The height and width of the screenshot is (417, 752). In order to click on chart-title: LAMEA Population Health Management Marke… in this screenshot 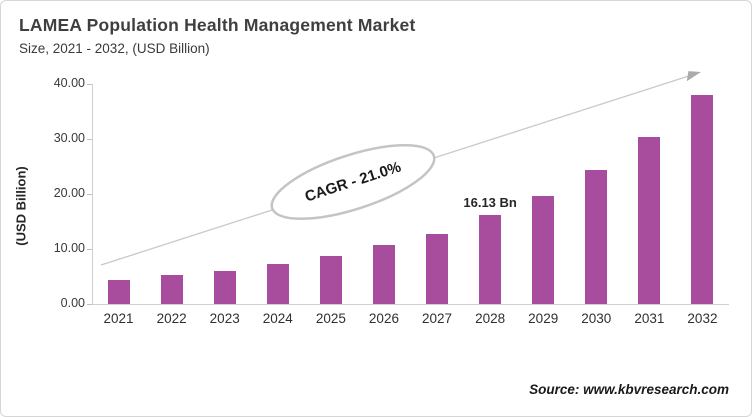, I will do `click(217, 25)`.